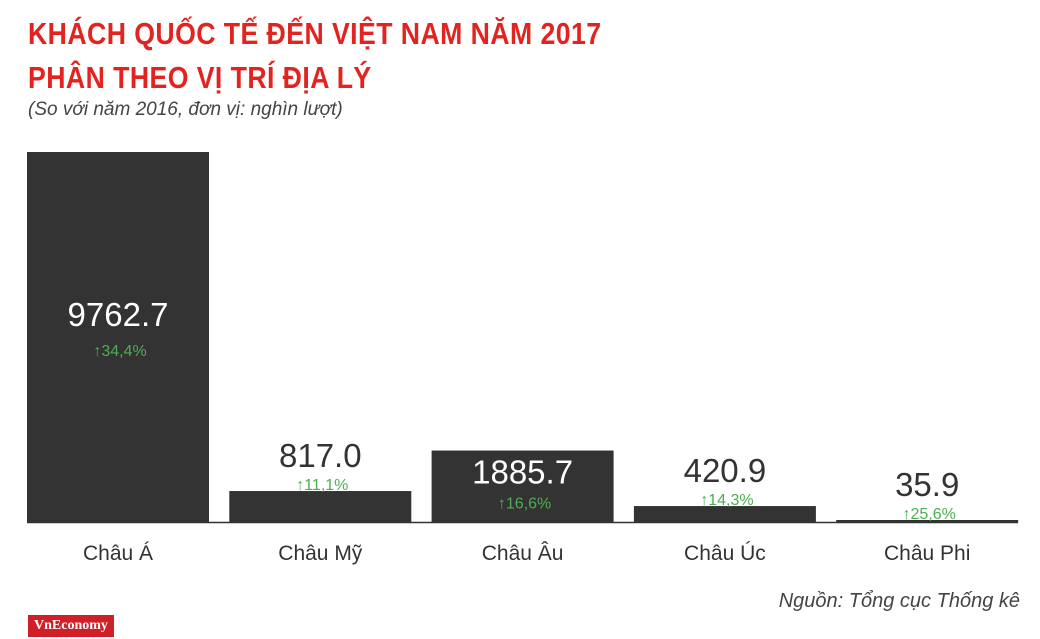 This screenshot has width=1040, height=639. I want to click on category-label-1: Châu Mỹ, so click(320, 553).